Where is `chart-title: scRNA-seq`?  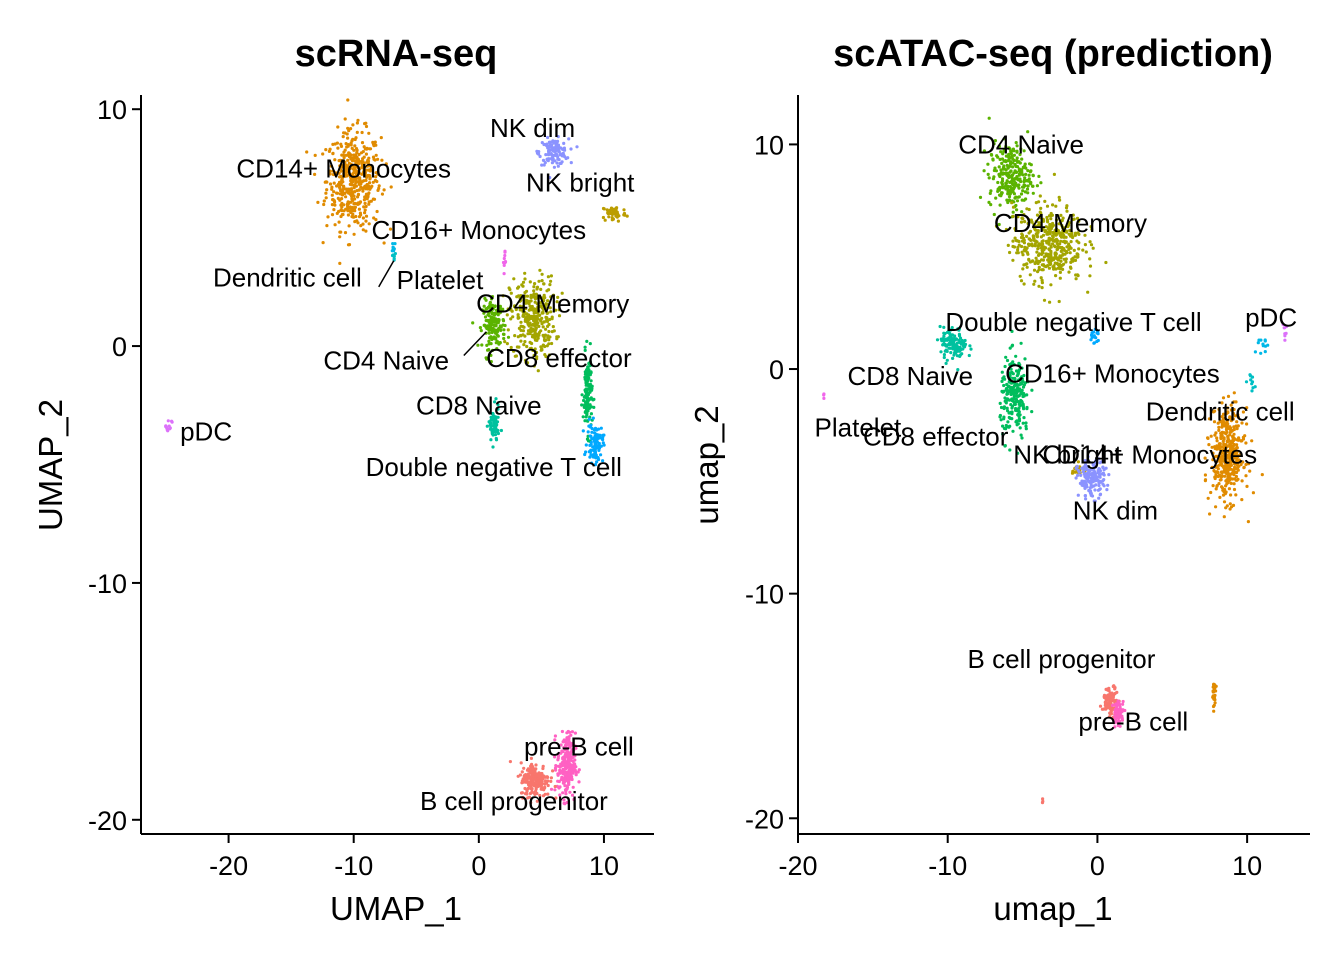 chart-title: scRNA-seq is located at coordinates (396, 54).